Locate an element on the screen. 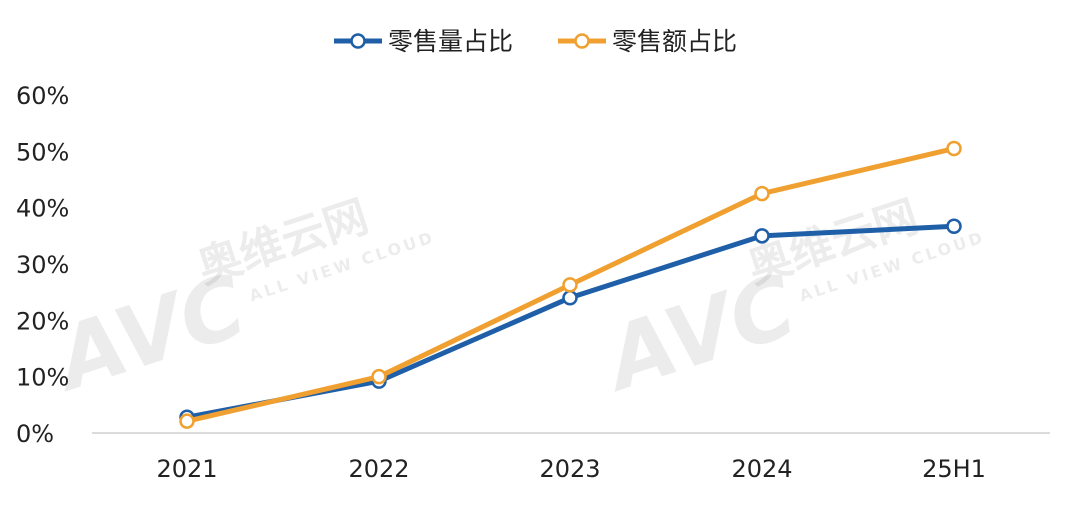 Image resolution: width=1080 pixels, height=506 pixels. legend-item-series-0: 零售量占比 is located at coordinates (423, 41).